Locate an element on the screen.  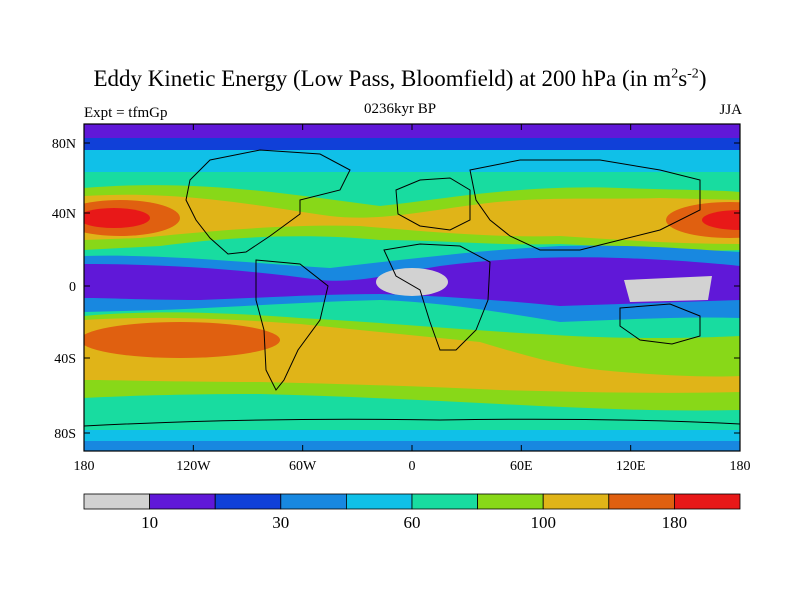
min-western-pacific is located at coordinates (668, 289).